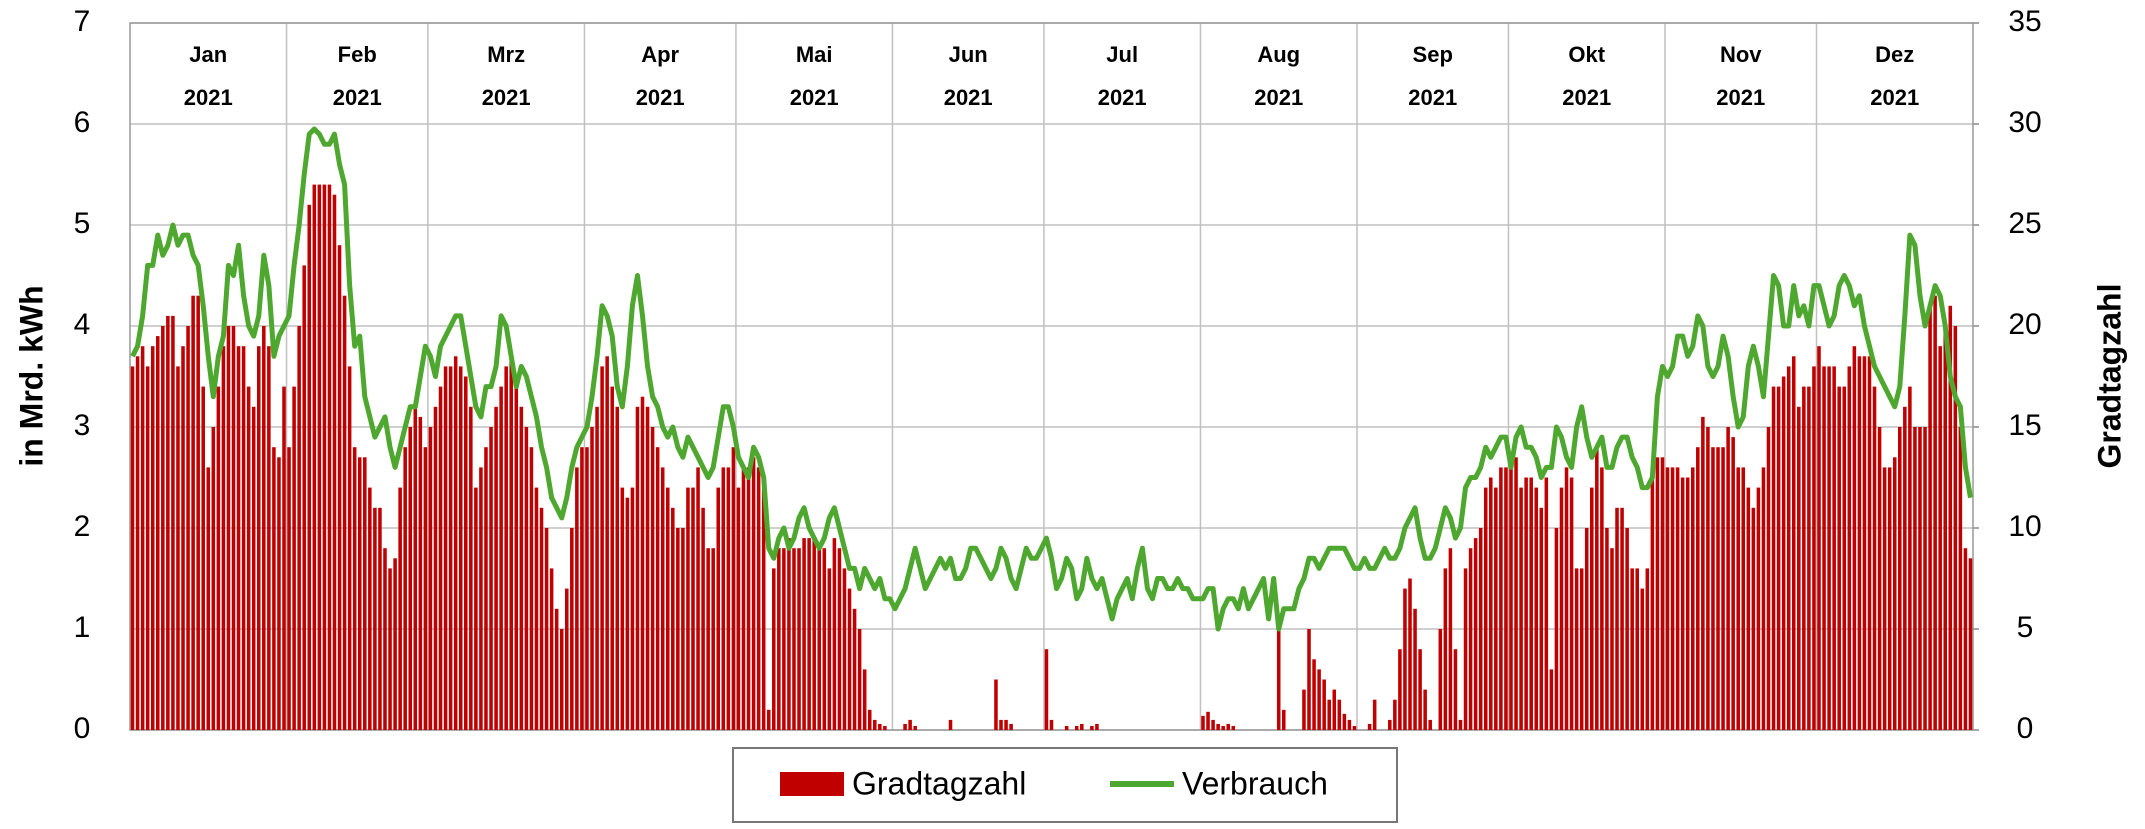  I want to click on month-label: Mai, so click(814, 54).